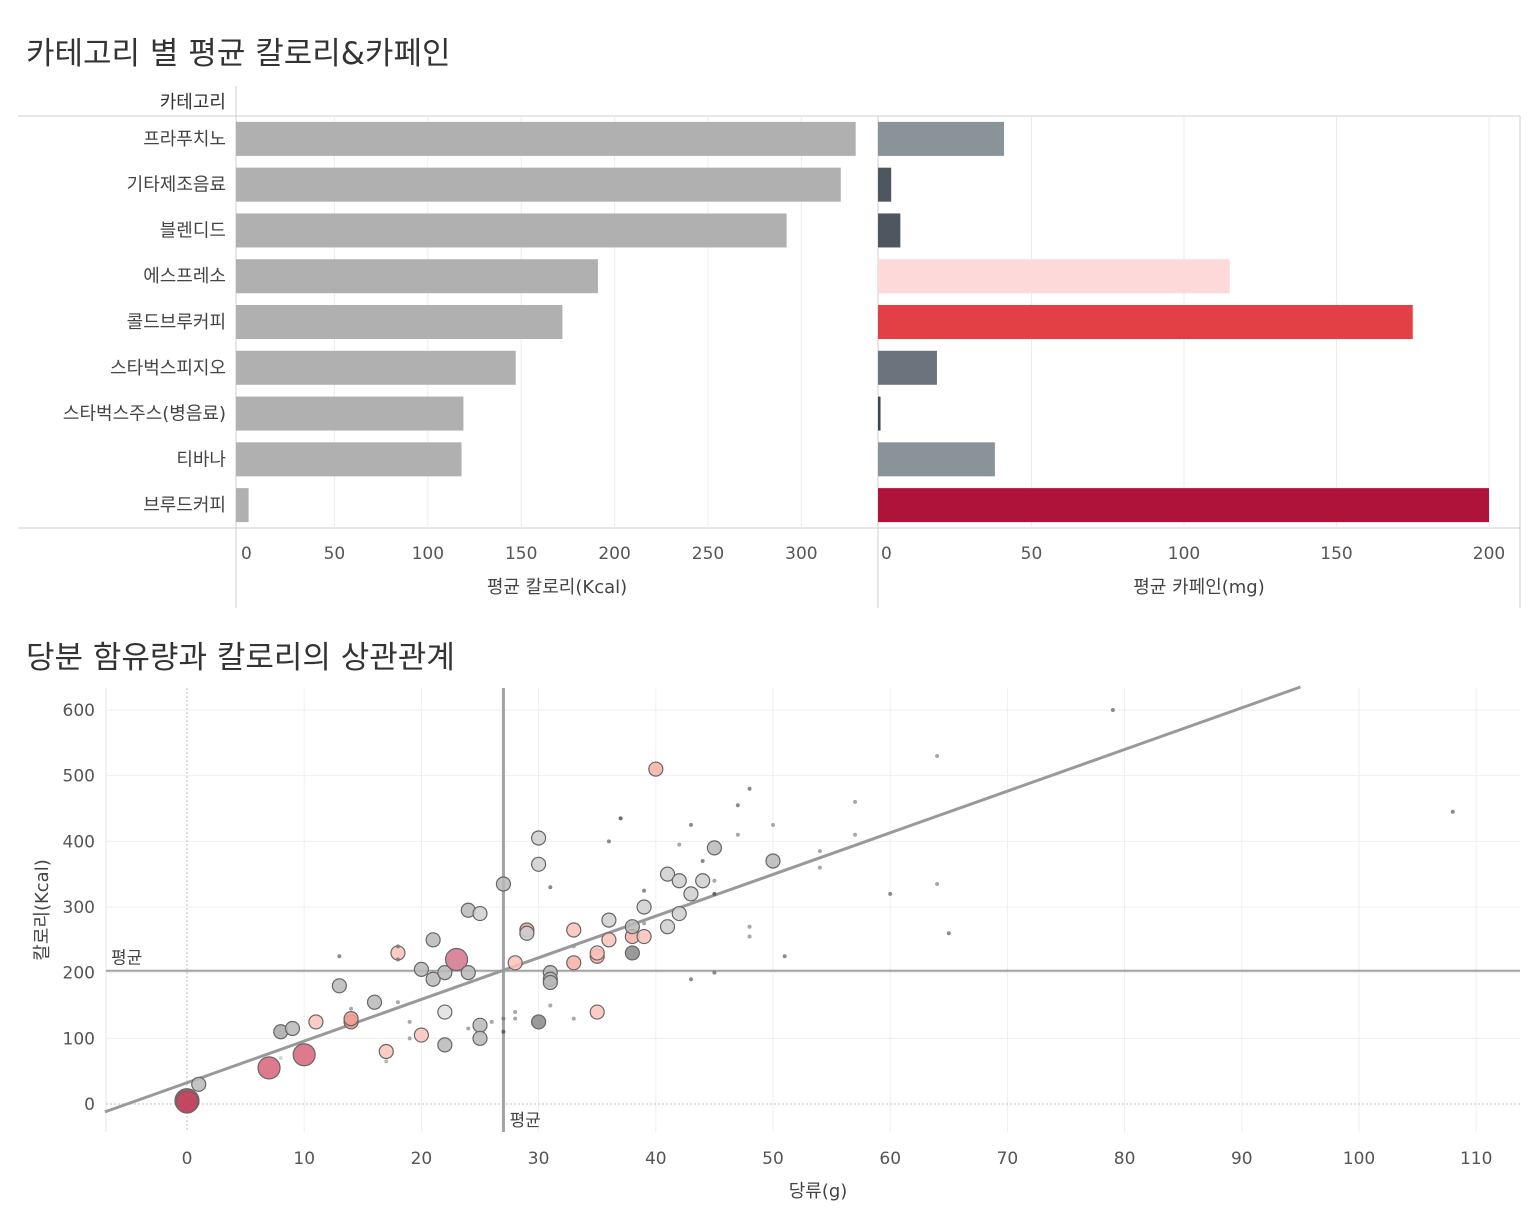 This screenshot has height=1232, width=1540. Describe the element at coordinates (708, 554) in the screenshot. I see `calorie-tick-label: 250` at that location.